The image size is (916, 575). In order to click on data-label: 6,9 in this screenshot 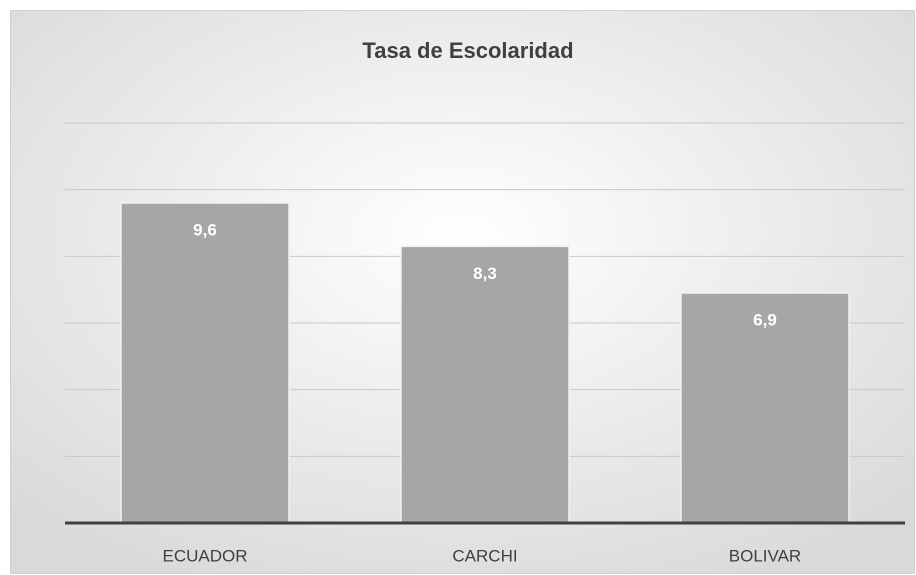, I will do `click(765, 319)`.